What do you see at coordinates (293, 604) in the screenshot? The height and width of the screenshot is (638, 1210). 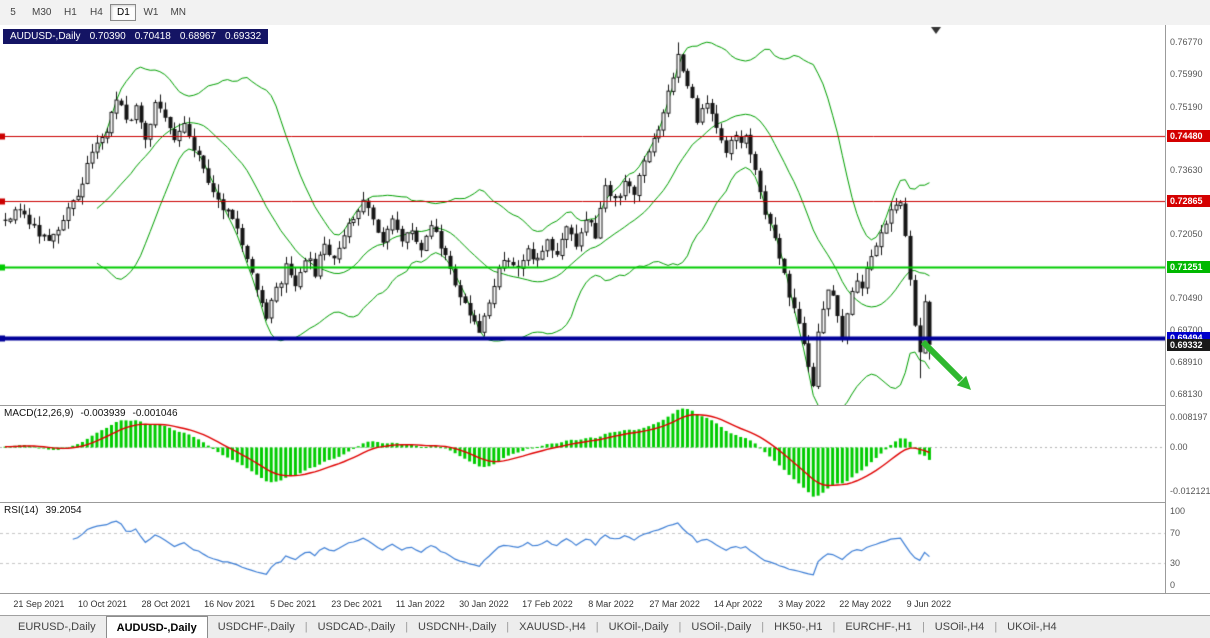 I see `date-label: 5 Dec 2021` at bounding box center [293, 604].